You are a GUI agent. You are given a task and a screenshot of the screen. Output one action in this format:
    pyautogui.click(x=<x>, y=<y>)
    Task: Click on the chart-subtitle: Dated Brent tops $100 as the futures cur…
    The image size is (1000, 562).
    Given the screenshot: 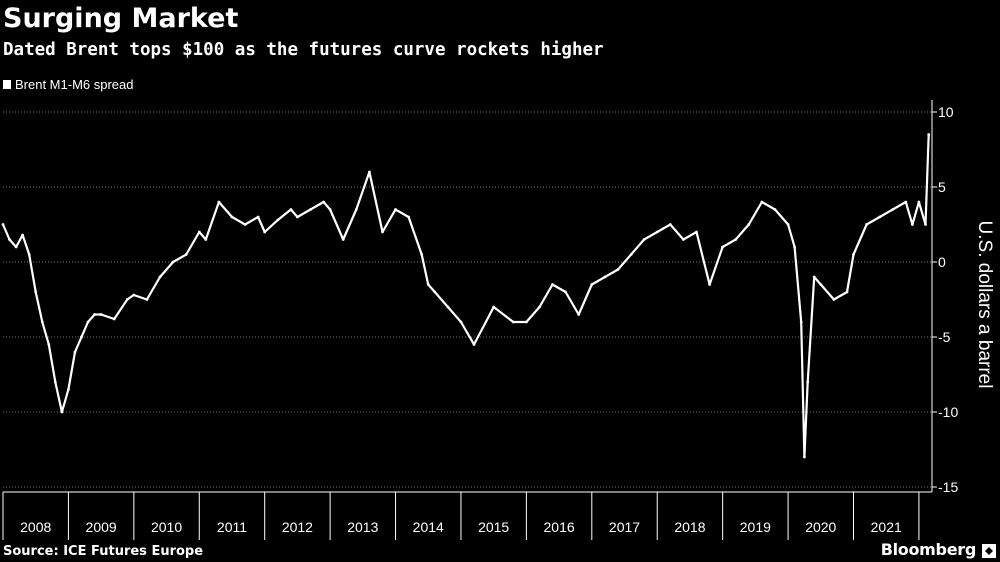 What is the action you would take?
    pyautogui.click(x=303, y=50)
    